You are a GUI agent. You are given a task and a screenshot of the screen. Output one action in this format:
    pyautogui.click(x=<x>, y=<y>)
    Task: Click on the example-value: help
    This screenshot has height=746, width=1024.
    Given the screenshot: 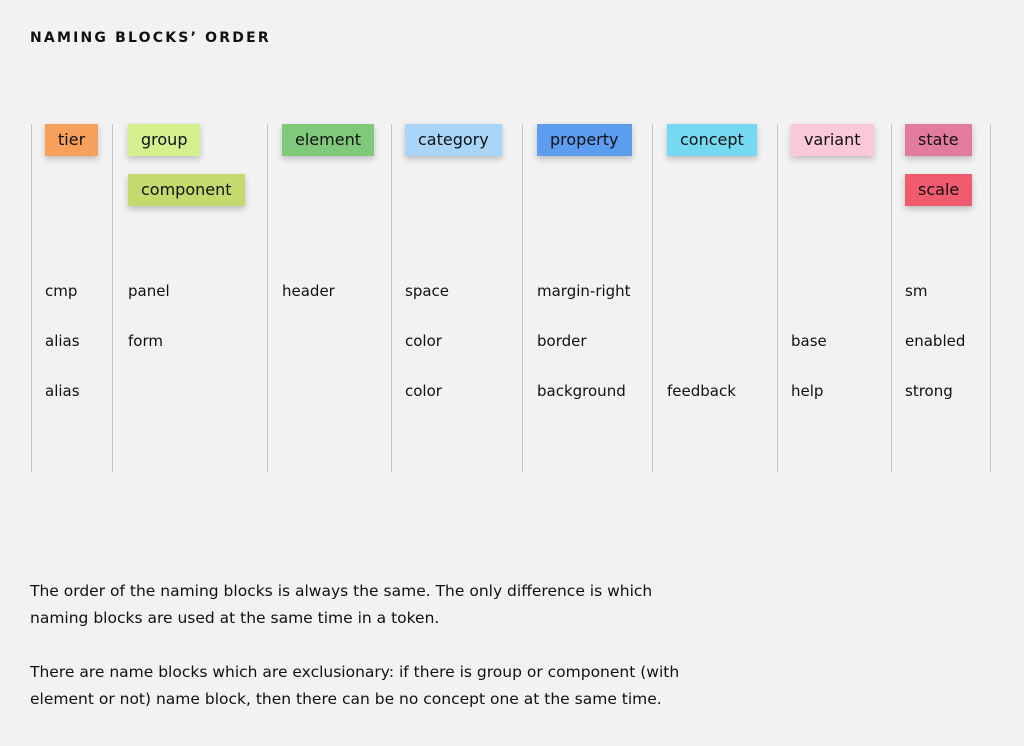 What is the action you would take?
    pyautogui.click(x=807, y=391)
    